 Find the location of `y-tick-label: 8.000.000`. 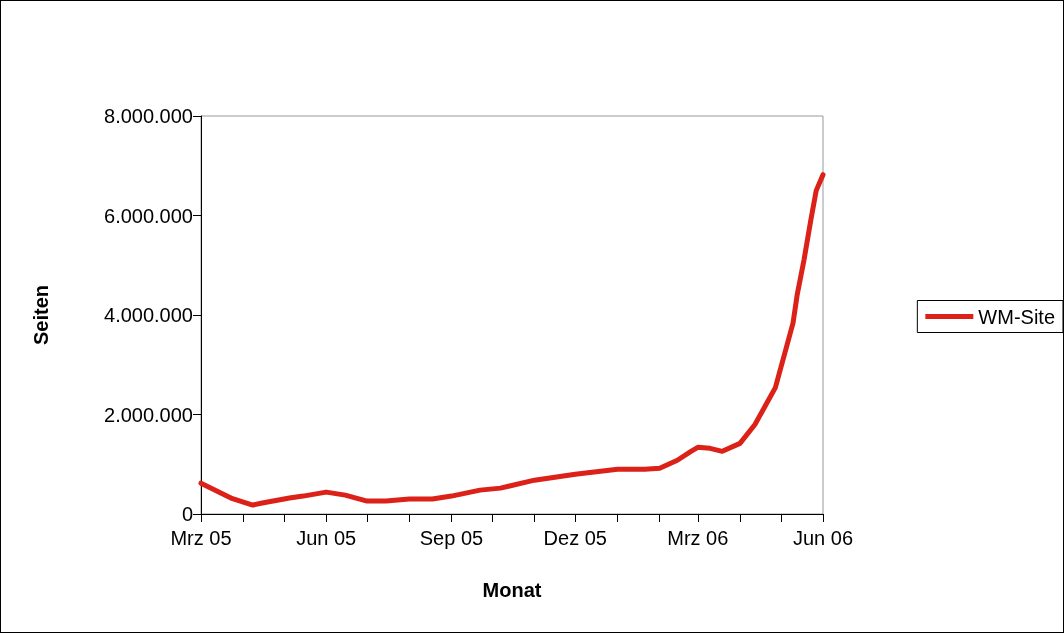

y-tick-label: 8.000.000 is located at coordinates (148, 116).